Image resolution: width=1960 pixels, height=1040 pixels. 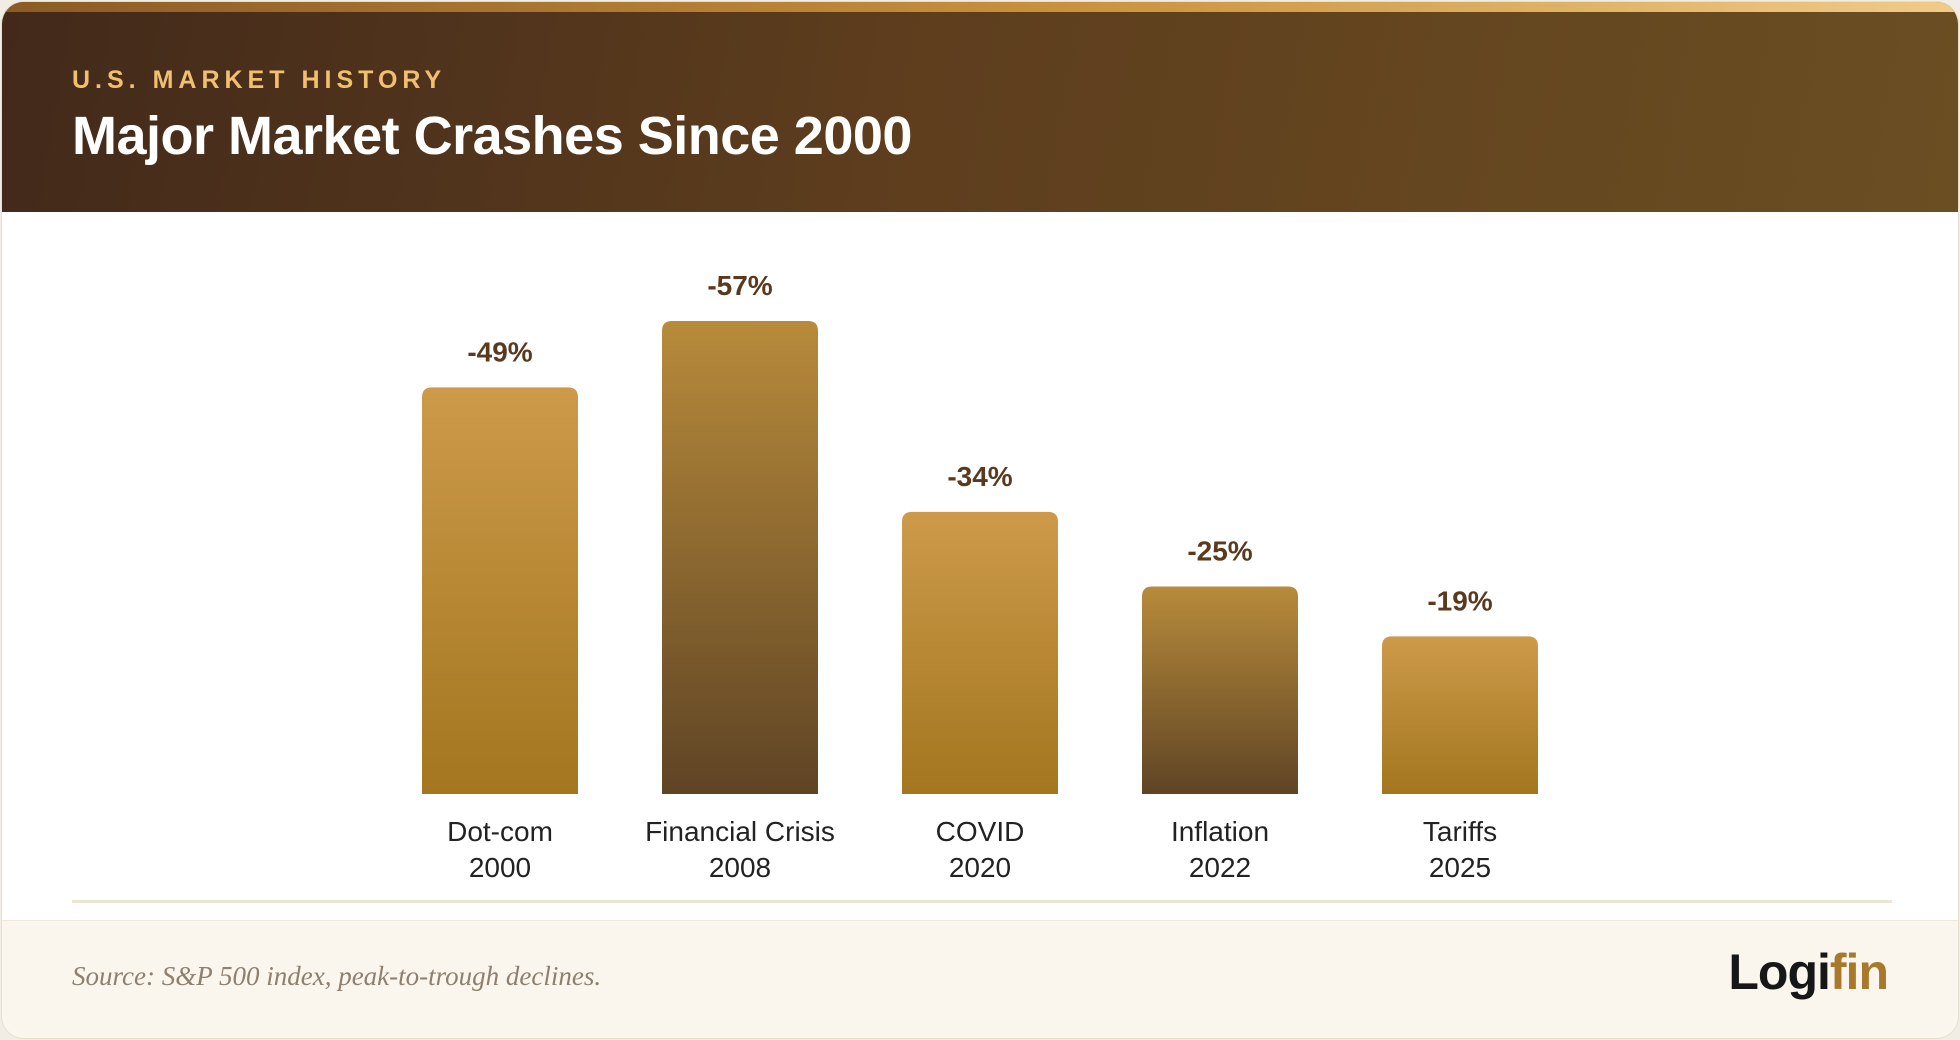 I want to click on category-year-3: 2020, so click(x=980, y=867).